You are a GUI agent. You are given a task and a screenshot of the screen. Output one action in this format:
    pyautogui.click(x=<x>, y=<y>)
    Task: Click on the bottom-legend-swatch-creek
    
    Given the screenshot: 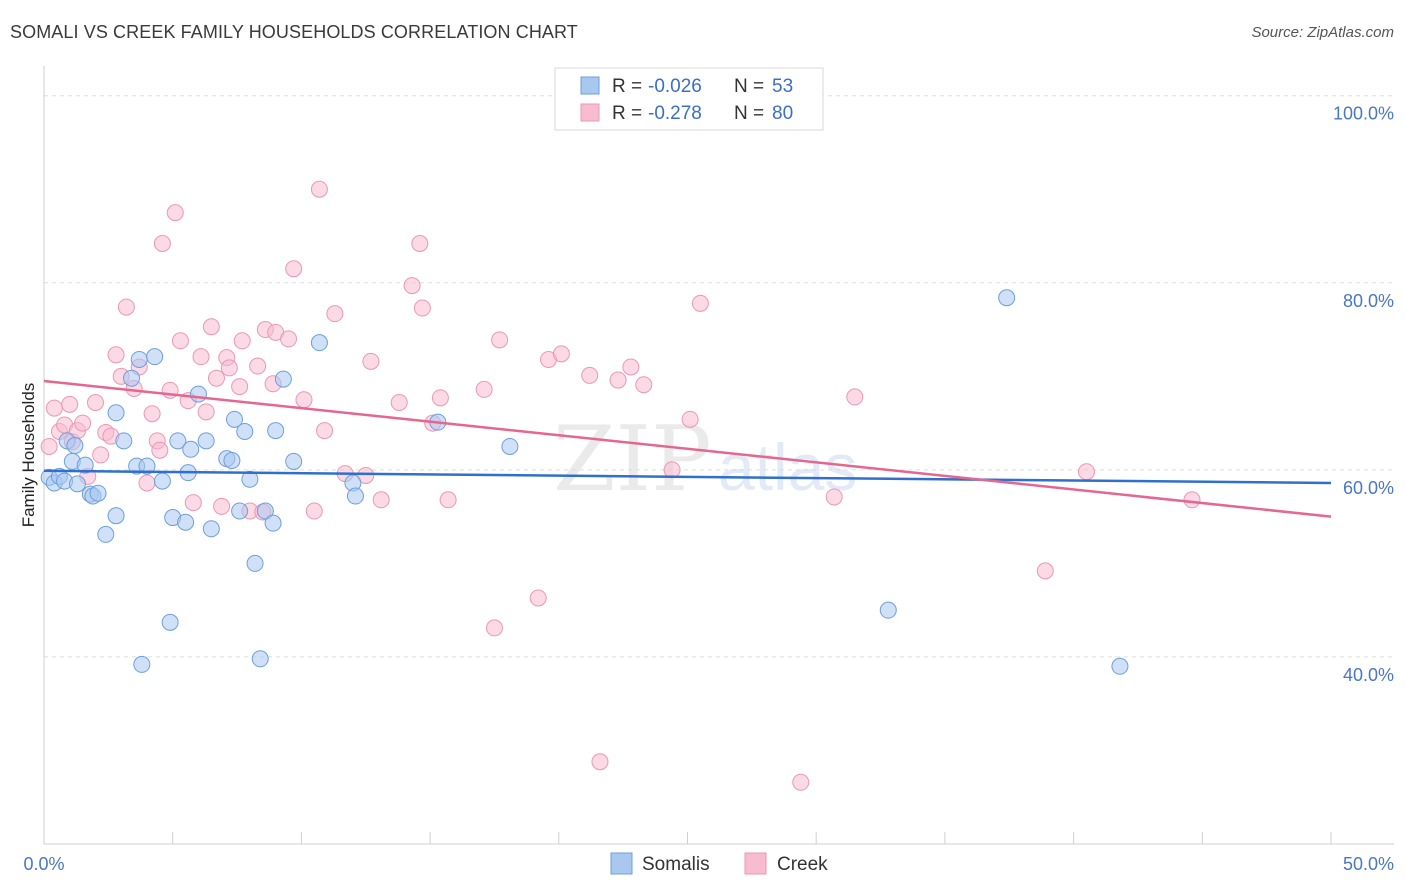 What is the action you would take?
    pyautogui.click(x=755, y=863)
    